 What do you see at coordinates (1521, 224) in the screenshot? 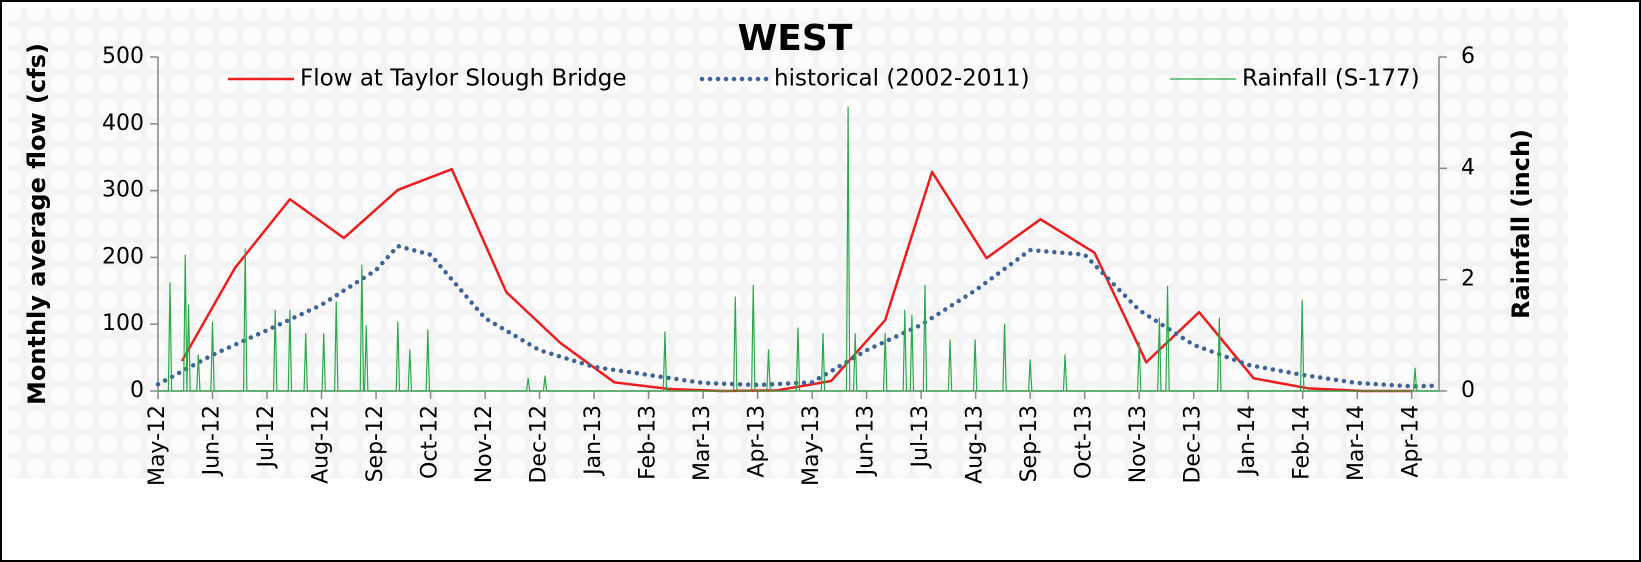
I see `y2-axis-label: Rainfall (inch)` at bounding box center [1521, 224].